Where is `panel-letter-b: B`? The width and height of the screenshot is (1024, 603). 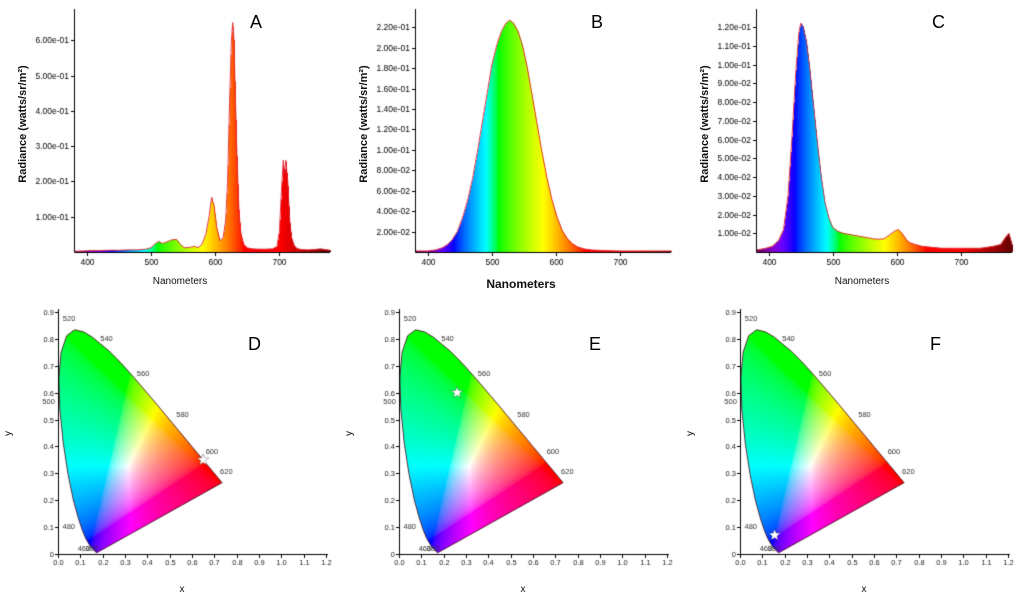
panel-letter-b: B is located at coordinates (597, 22).